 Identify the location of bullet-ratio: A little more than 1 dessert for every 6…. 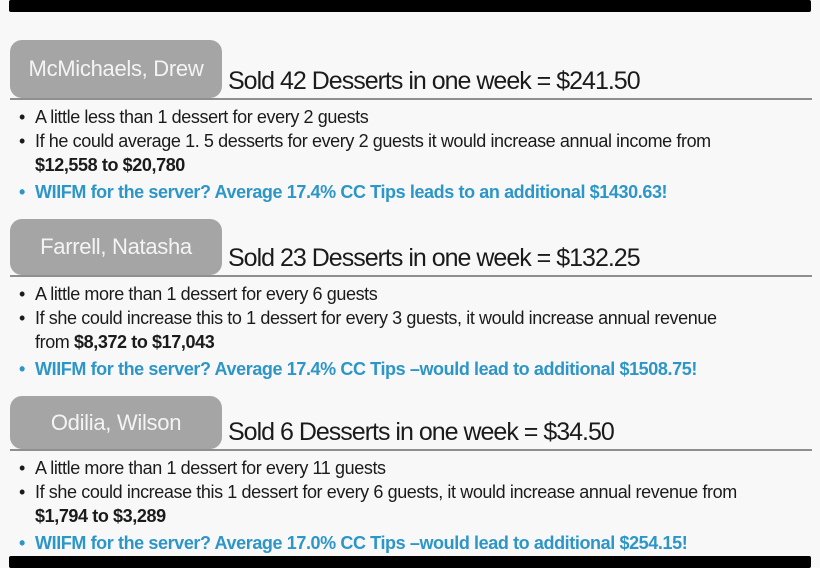
(411, 294).